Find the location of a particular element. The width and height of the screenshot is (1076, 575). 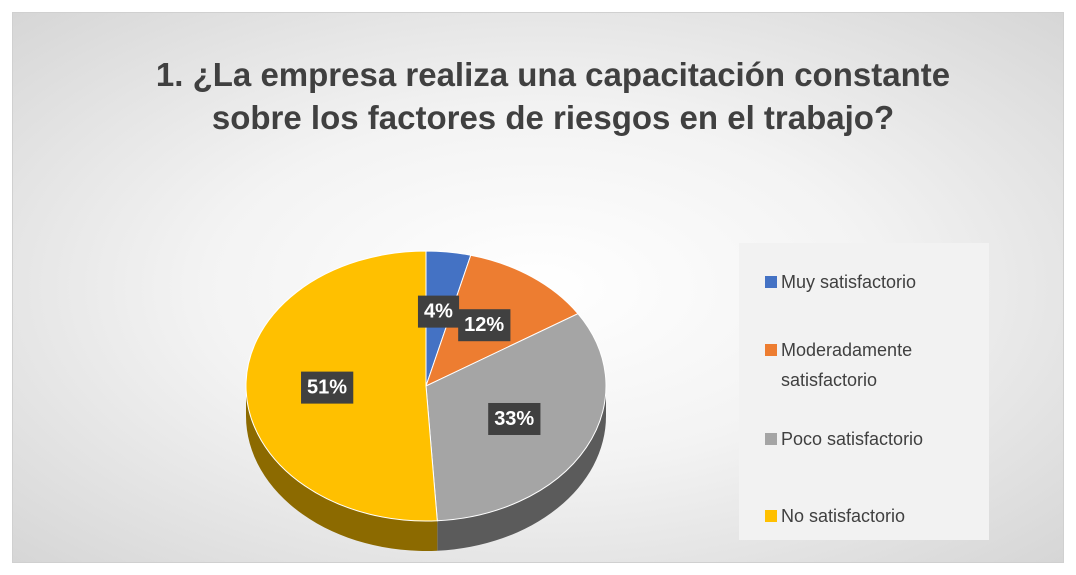

data-label: 12% is located at coordinates (484, 325).